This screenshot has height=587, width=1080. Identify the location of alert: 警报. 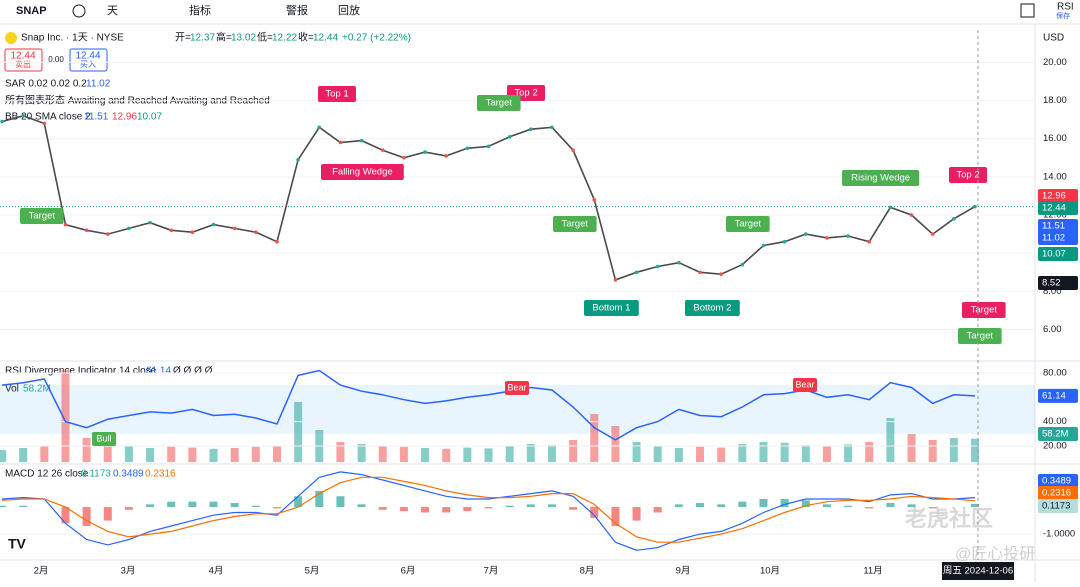
(297, 10).